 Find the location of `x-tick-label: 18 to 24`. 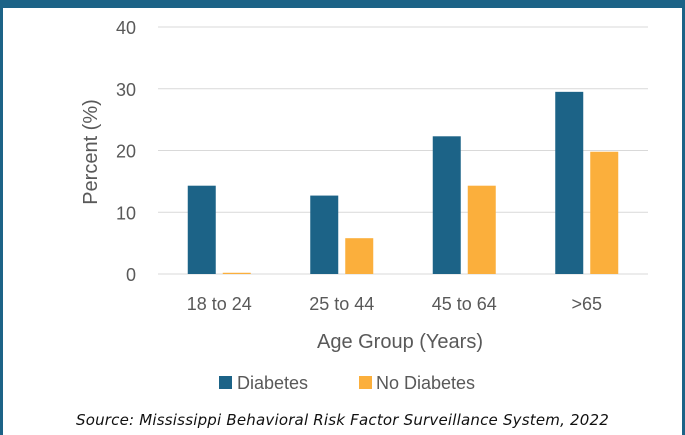

x-tick-label: 18 to 24 is located at coordinates (219, 304).